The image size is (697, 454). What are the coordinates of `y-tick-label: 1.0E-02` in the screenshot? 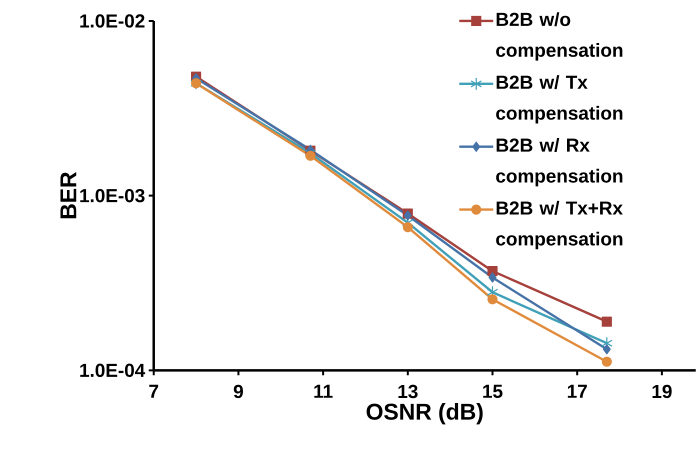 It's located at (112, 21).